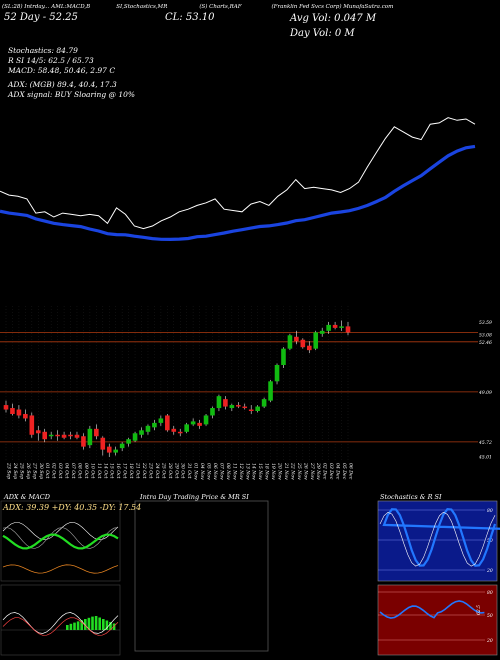 The image size is (500, 660). I want to click on x-axis-date-label: 13 Nov, so click(247, 471).